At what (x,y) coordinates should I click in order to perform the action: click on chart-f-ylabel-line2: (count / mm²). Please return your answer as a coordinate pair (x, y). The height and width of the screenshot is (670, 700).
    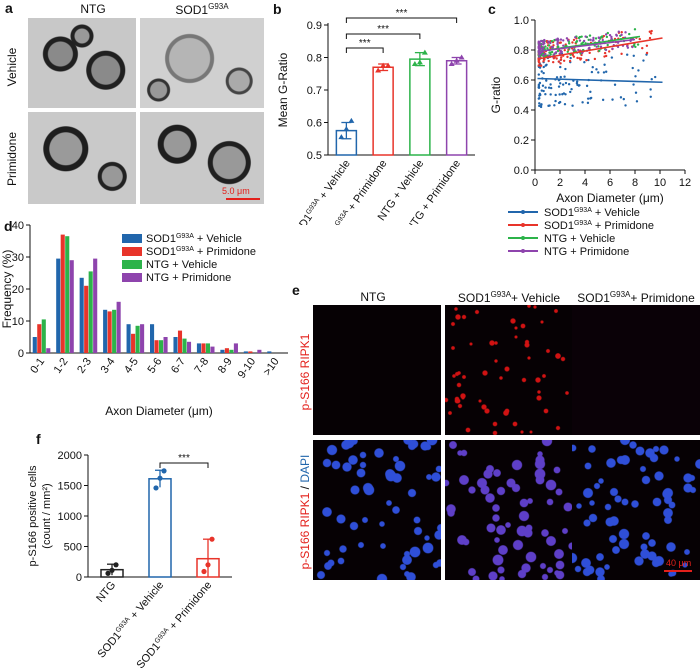
    Looking at the image, I should click on (47, 515).